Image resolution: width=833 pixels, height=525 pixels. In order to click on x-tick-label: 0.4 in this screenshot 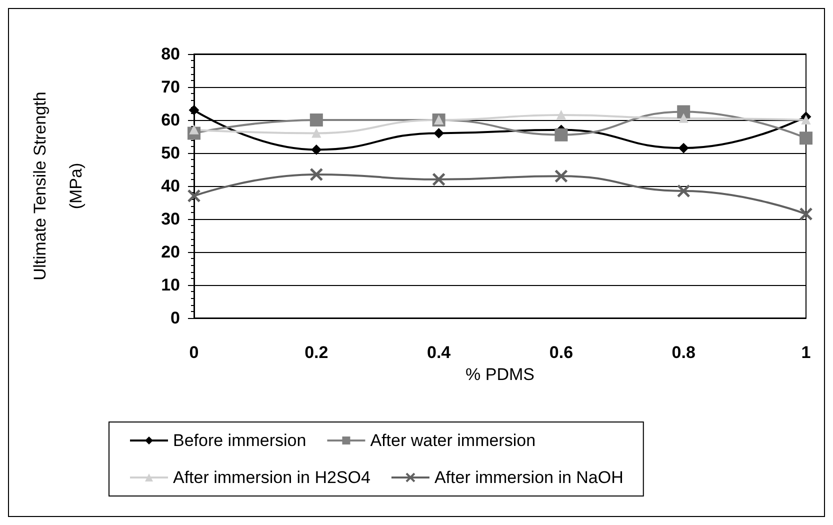, I will do `click(439, 352)`.